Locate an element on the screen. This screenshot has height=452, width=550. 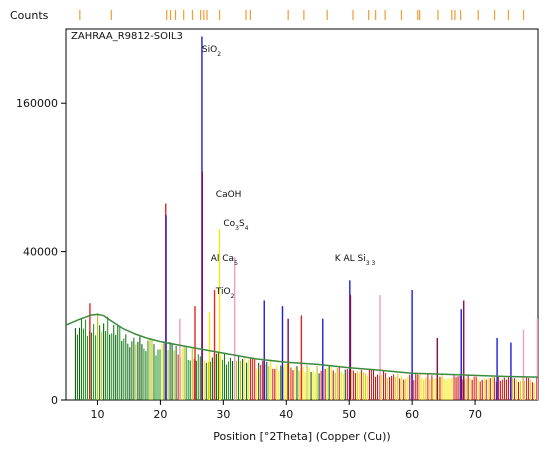
x-tick-label: 30 is located at coordinates (223, 414).